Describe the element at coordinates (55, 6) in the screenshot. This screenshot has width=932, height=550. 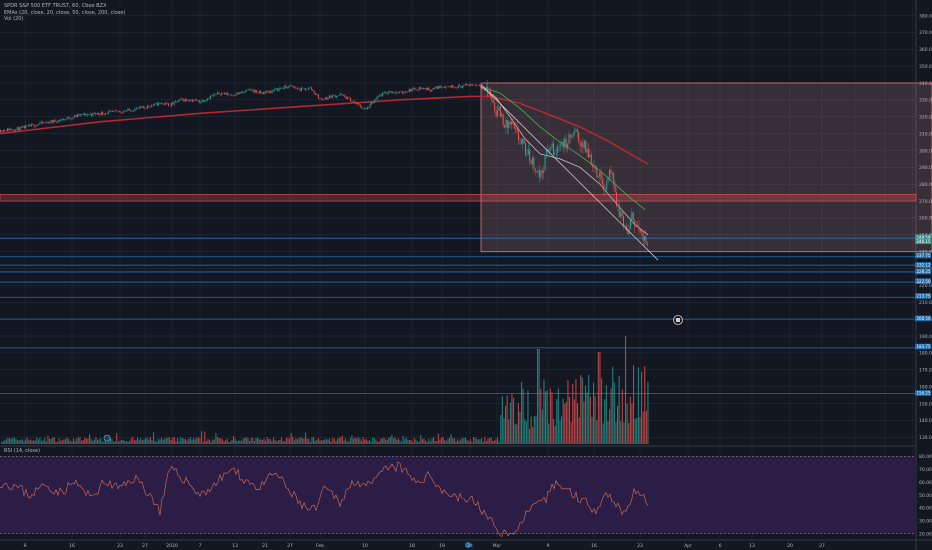
I see `symbol-legend: SPDR S&P 500 ETF TRUST, 60, Cboe BZX` at that location.